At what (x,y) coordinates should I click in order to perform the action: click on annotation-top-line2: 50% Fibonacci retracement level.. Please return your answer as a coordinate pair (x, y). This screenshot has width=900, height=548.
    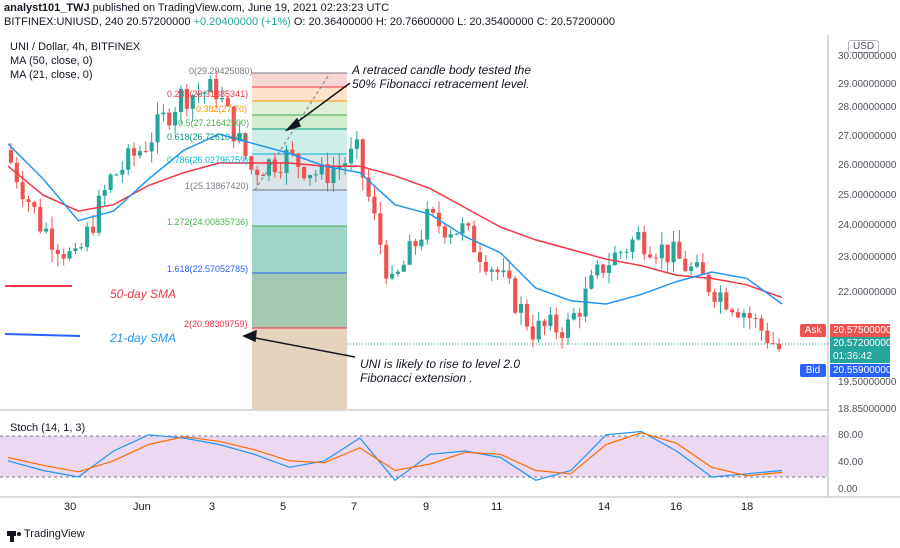
    Looking at the image, I should click on (441, 84).